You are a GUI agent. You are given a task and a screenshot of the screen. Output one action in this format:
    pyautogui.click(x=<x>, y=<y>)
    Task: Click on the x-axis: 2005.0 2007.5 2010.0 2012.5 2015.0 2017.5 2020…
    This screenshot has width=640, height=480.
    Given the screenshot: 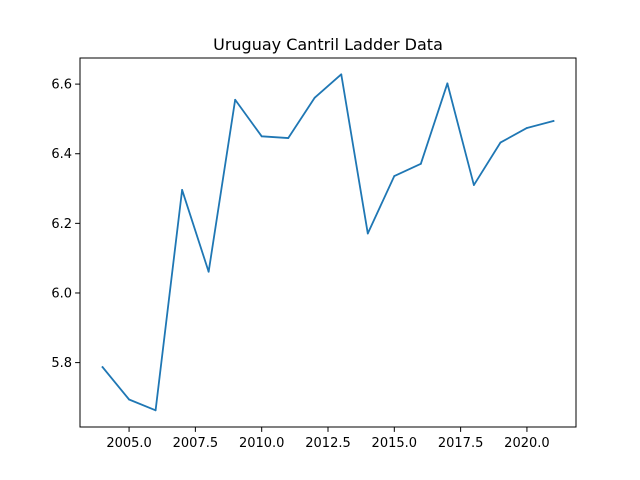 What is the action you would take?
    pyautogui.click(x=328, y=439)
    